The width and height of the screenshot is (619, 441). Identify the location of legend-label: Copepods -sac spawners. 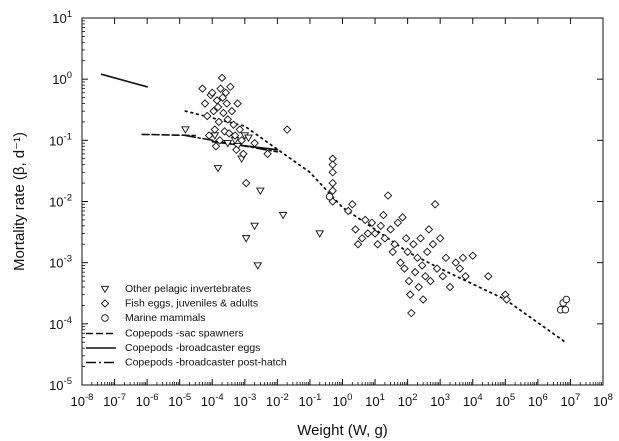
(184, 334).